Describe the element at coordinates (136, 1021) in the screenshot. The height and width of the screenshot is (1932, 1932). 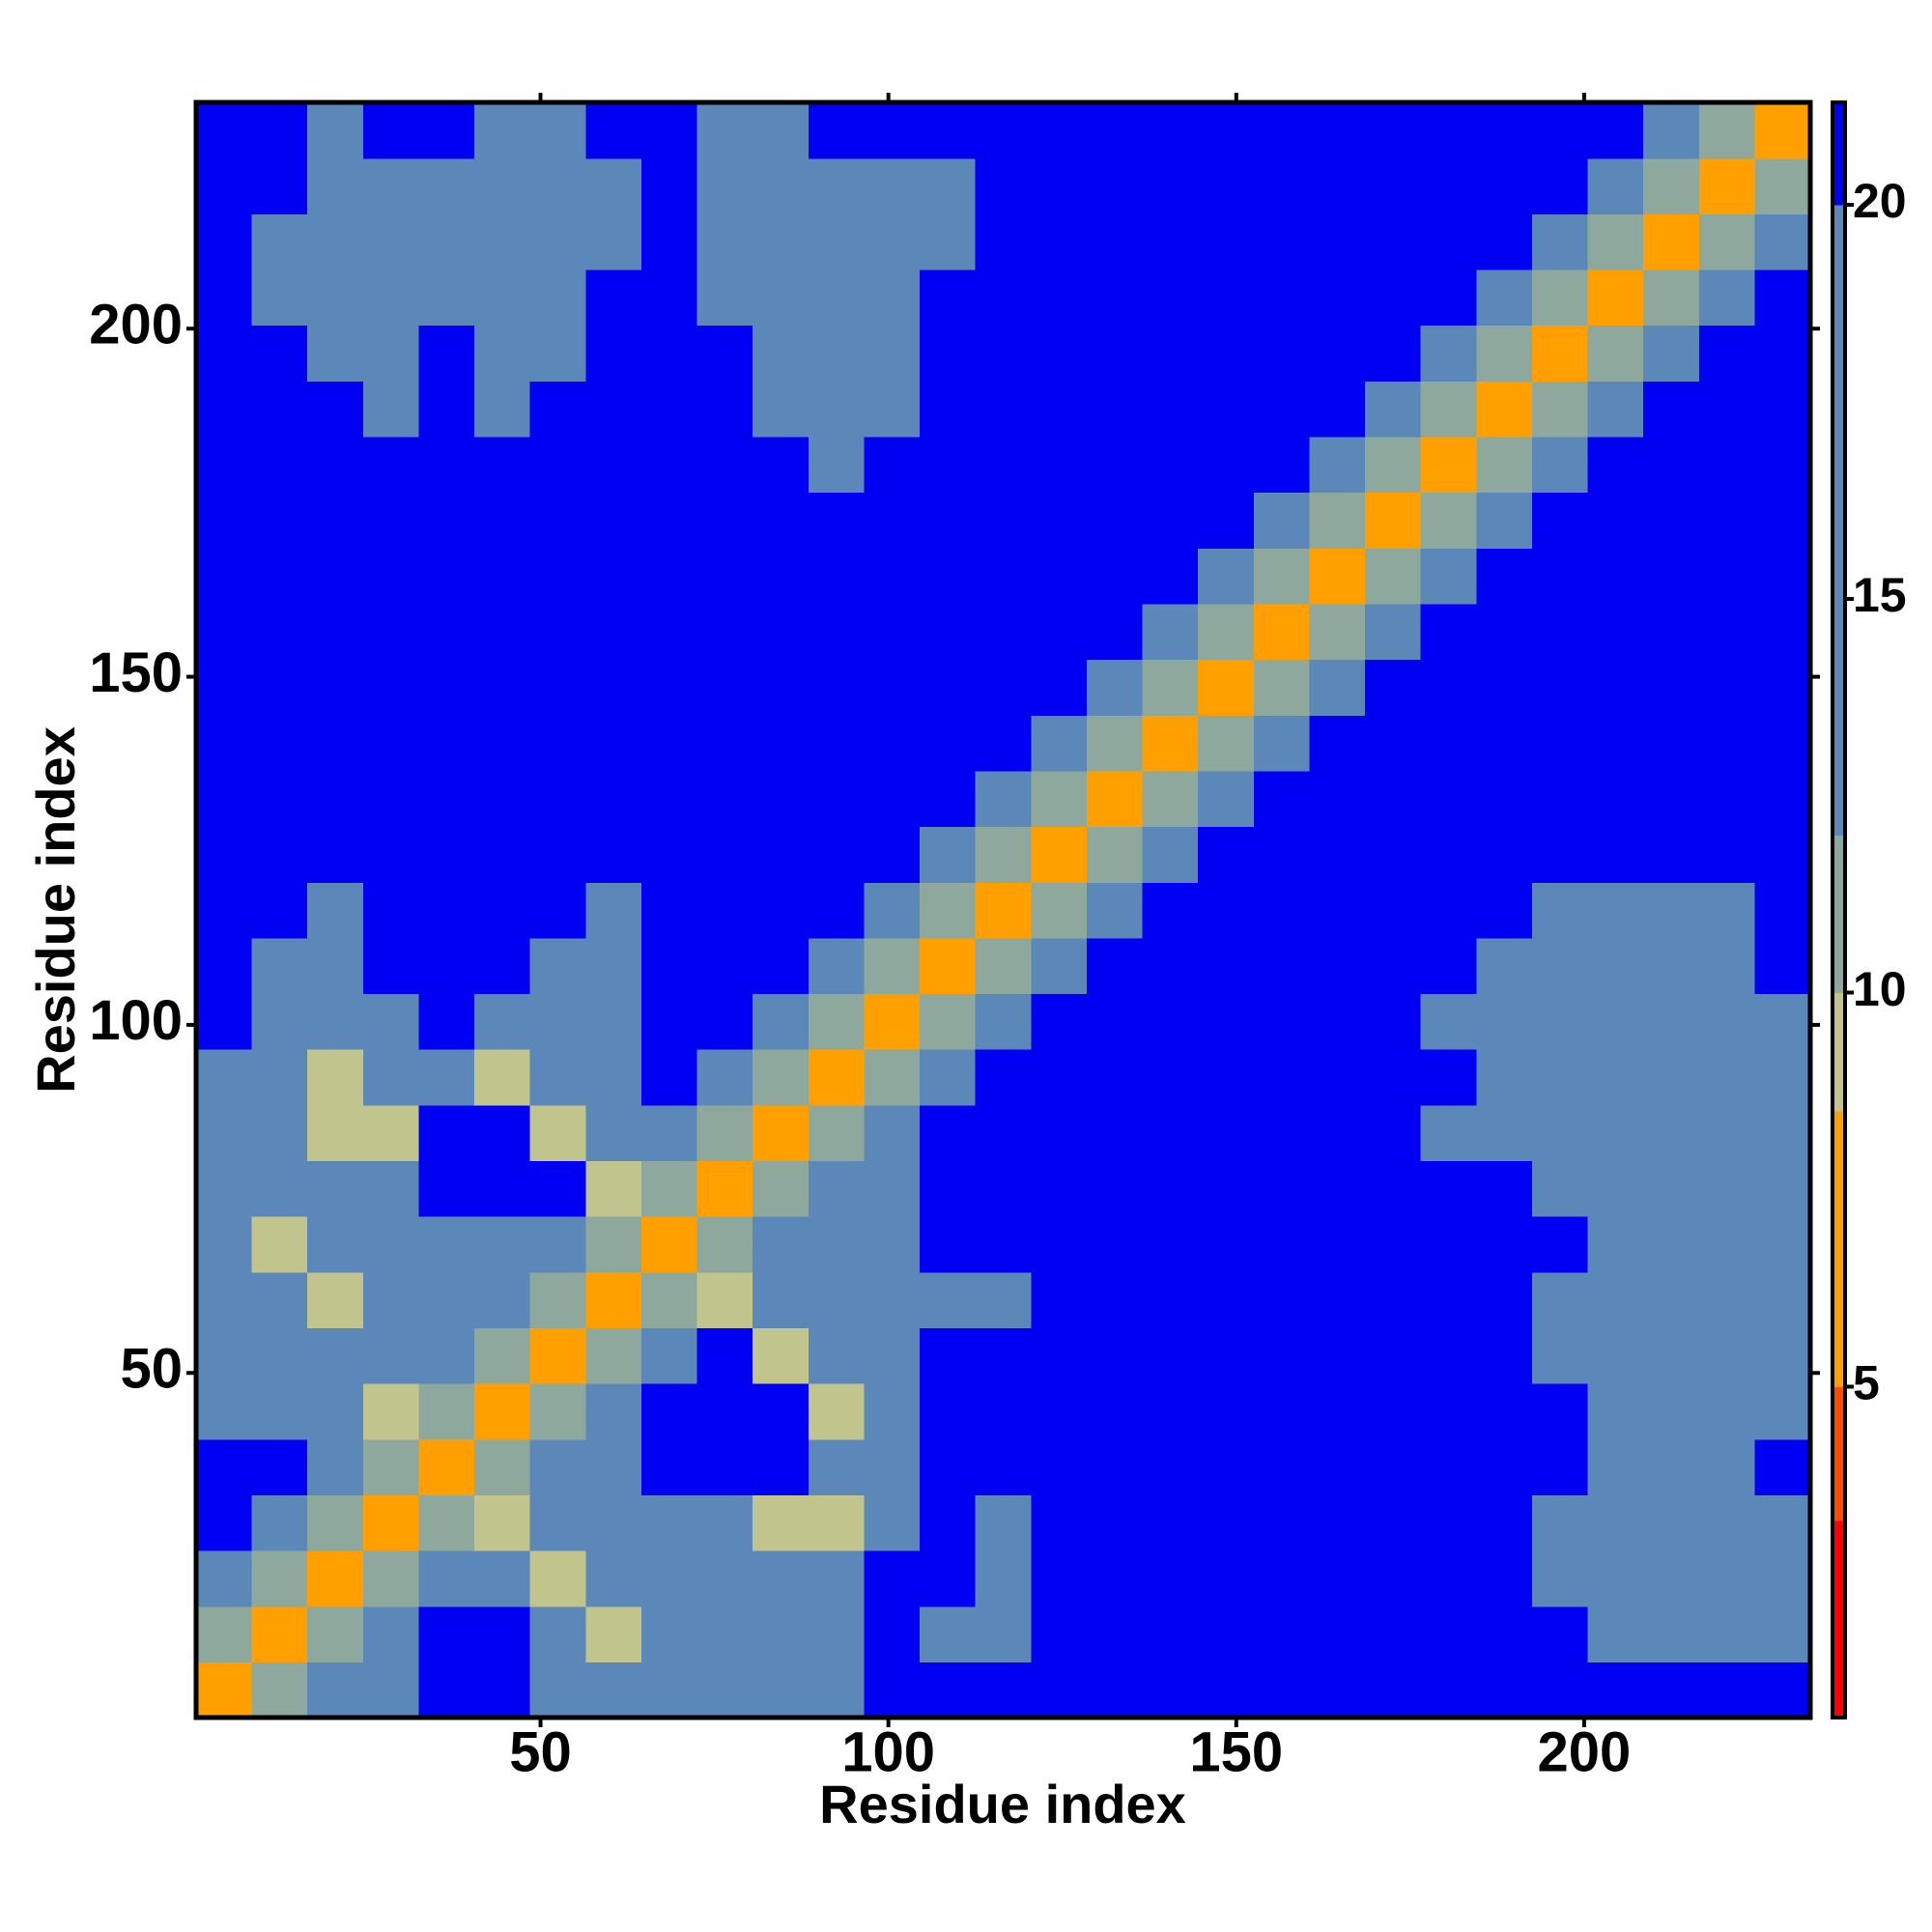
I see `y-tick-label: 100` at that location.